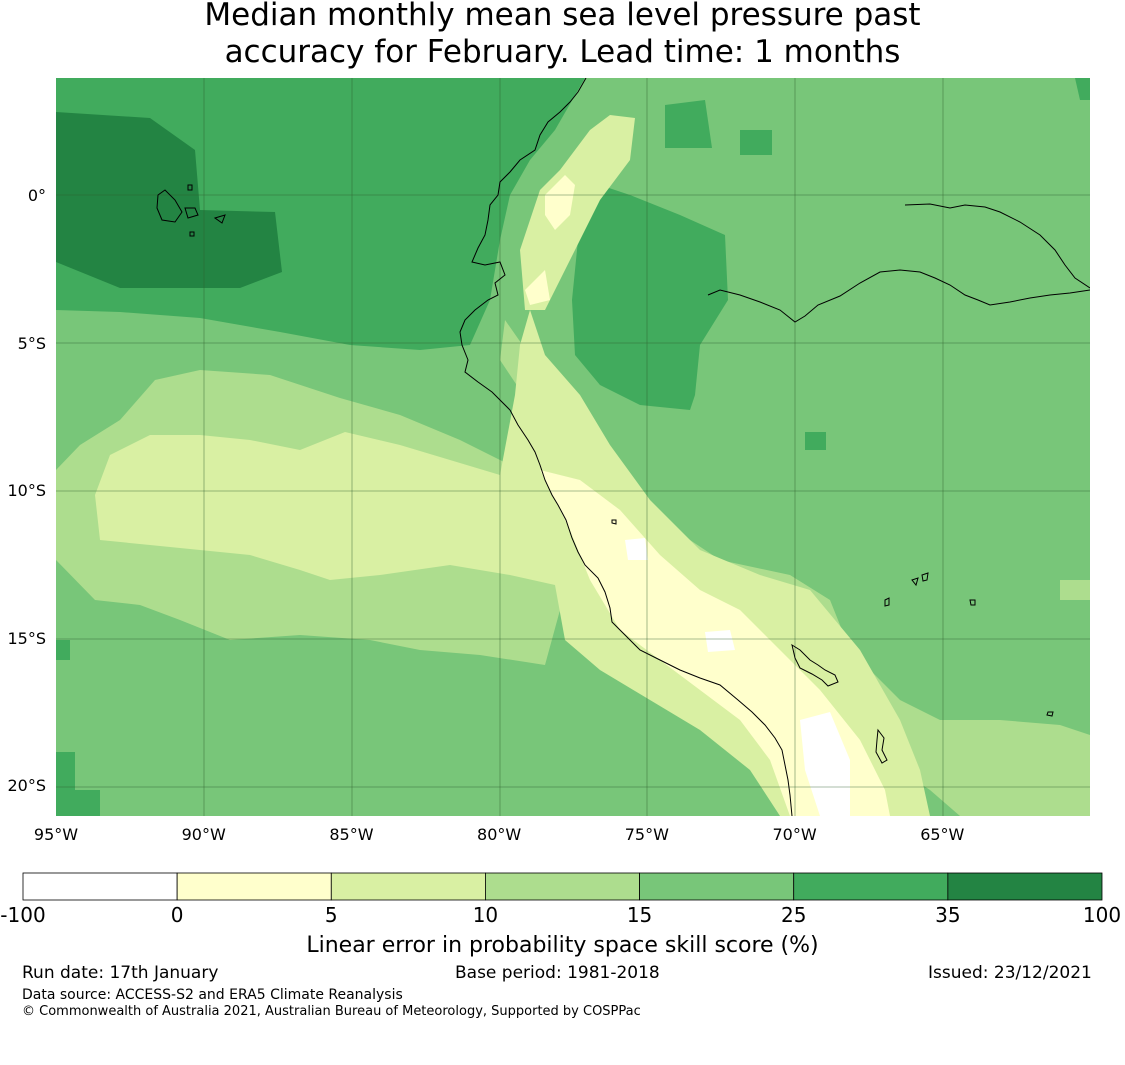  Describe the element at coordinates (1102, 915) in the screenshot. I see `colorbar-tick-label: 100` at that location.